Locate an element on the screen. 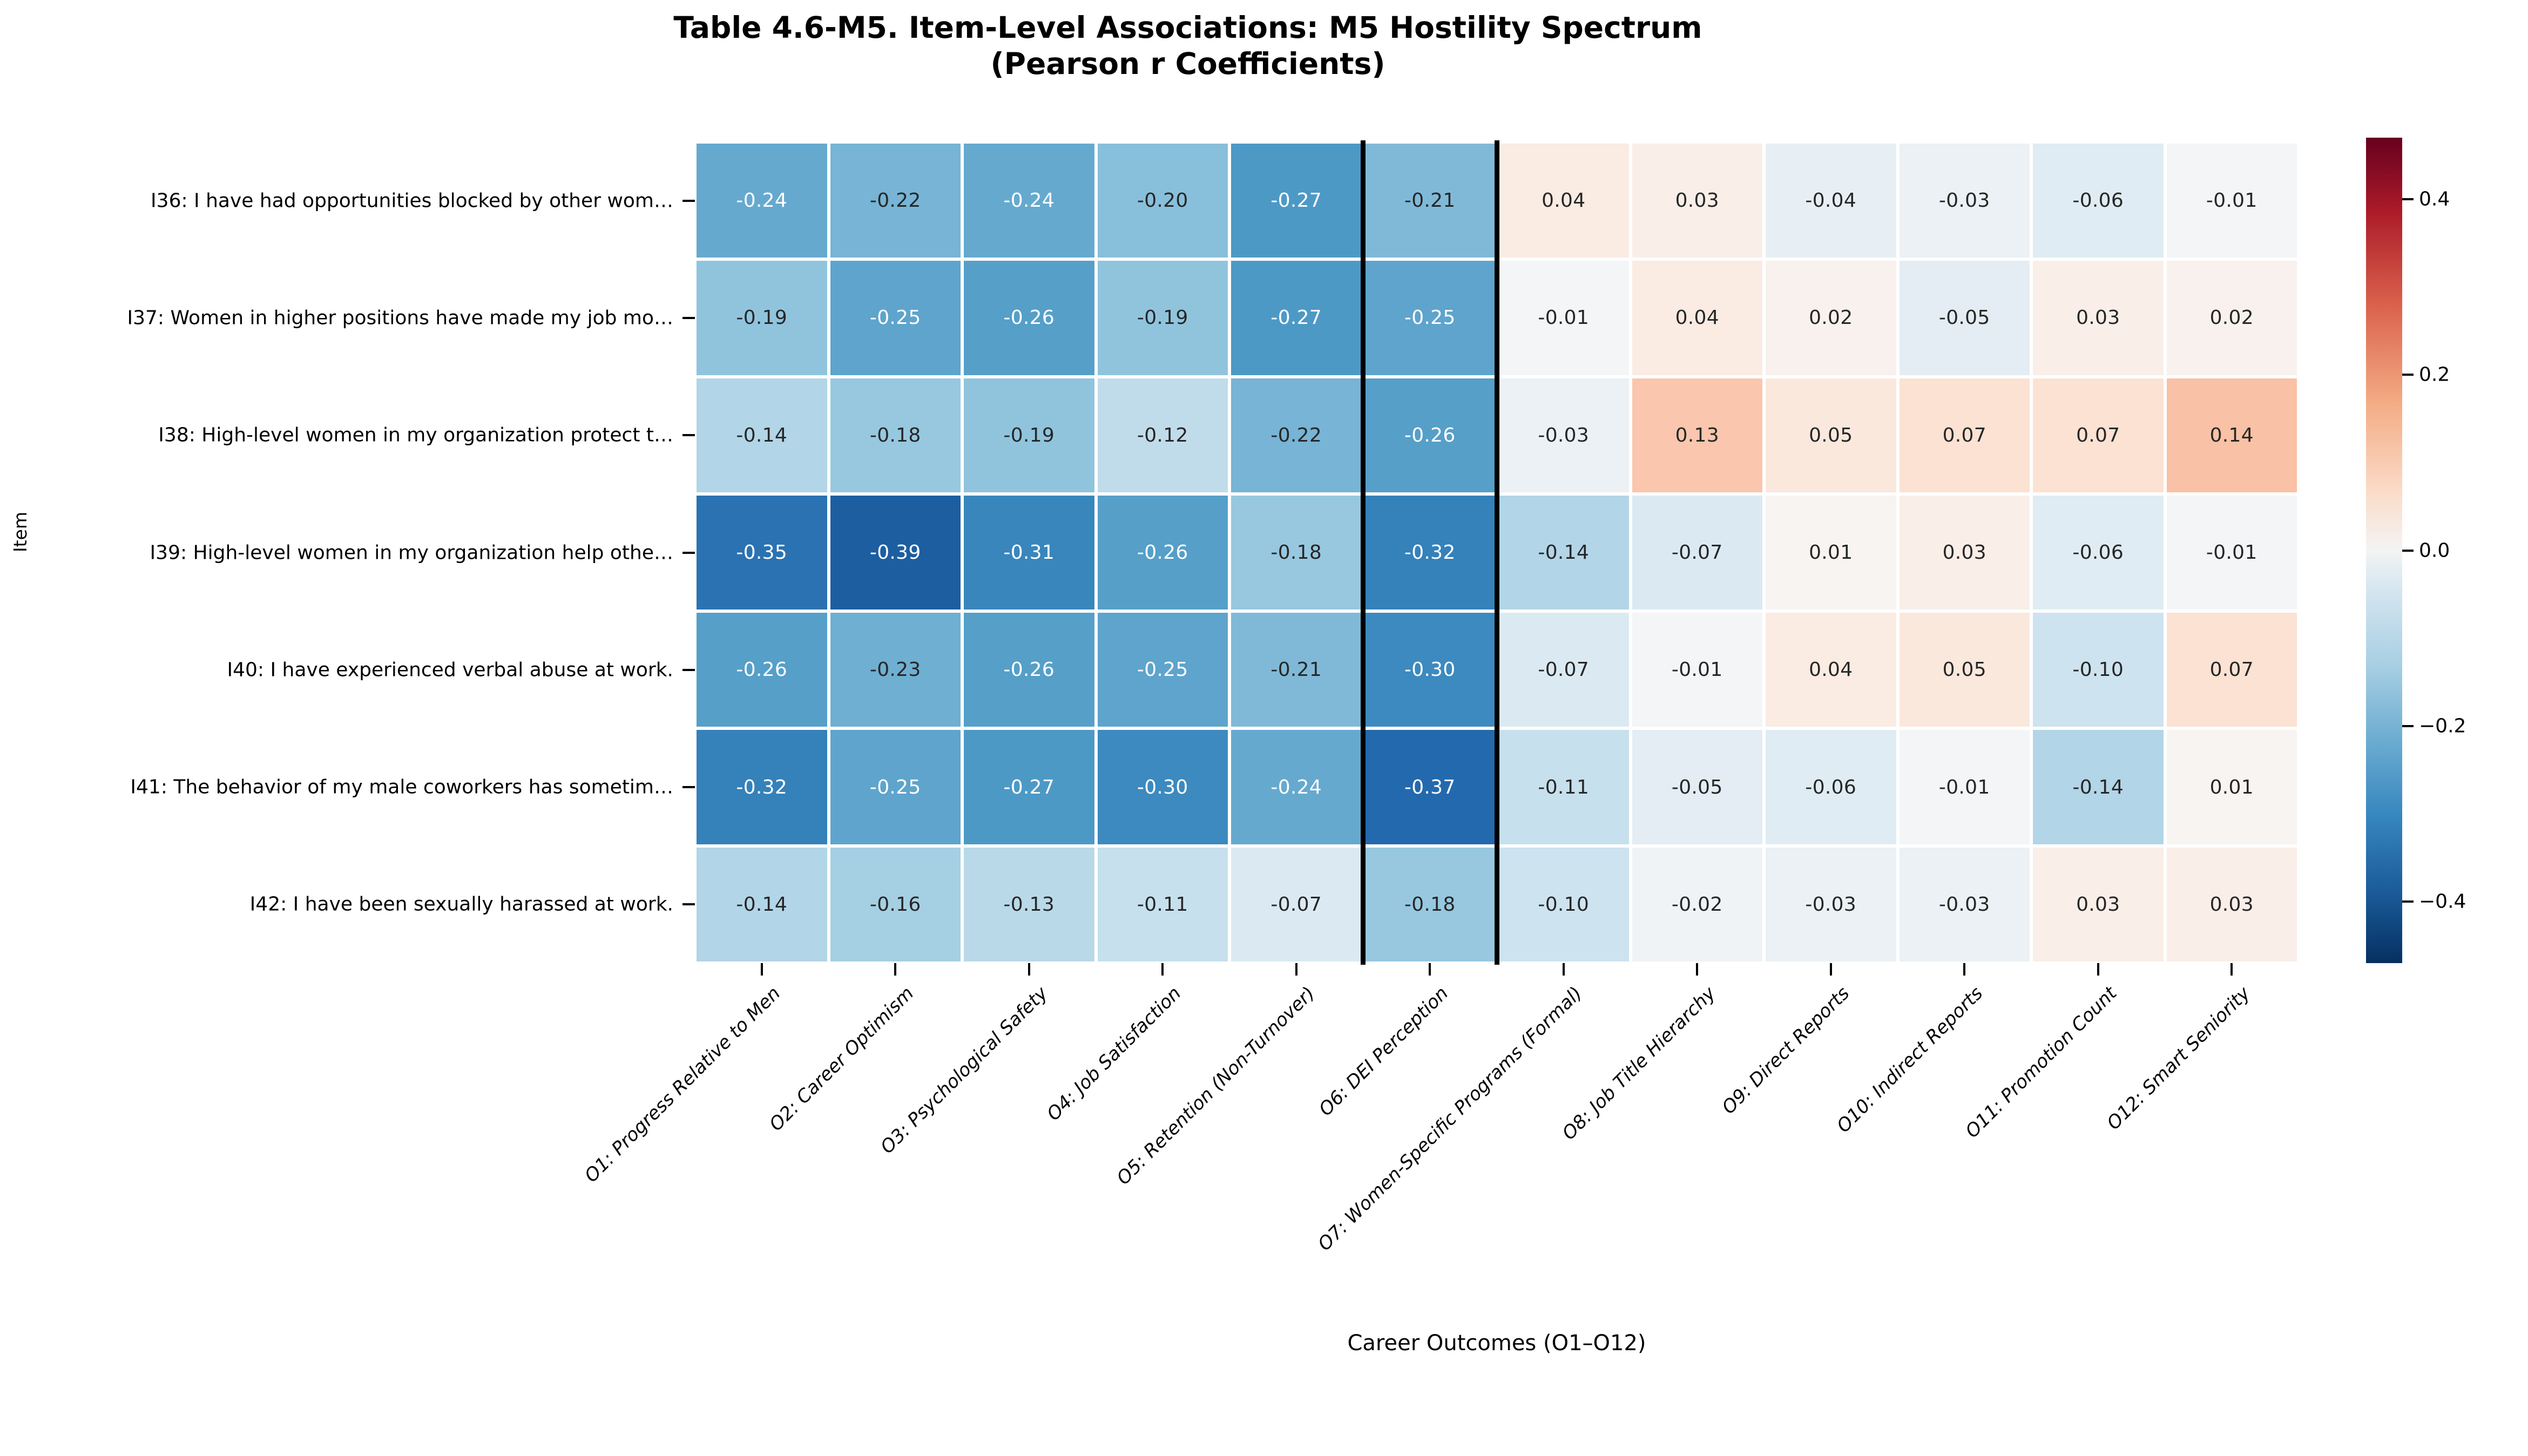  heatmap-cell: 0.05 is located at coordinates (1831, 435).